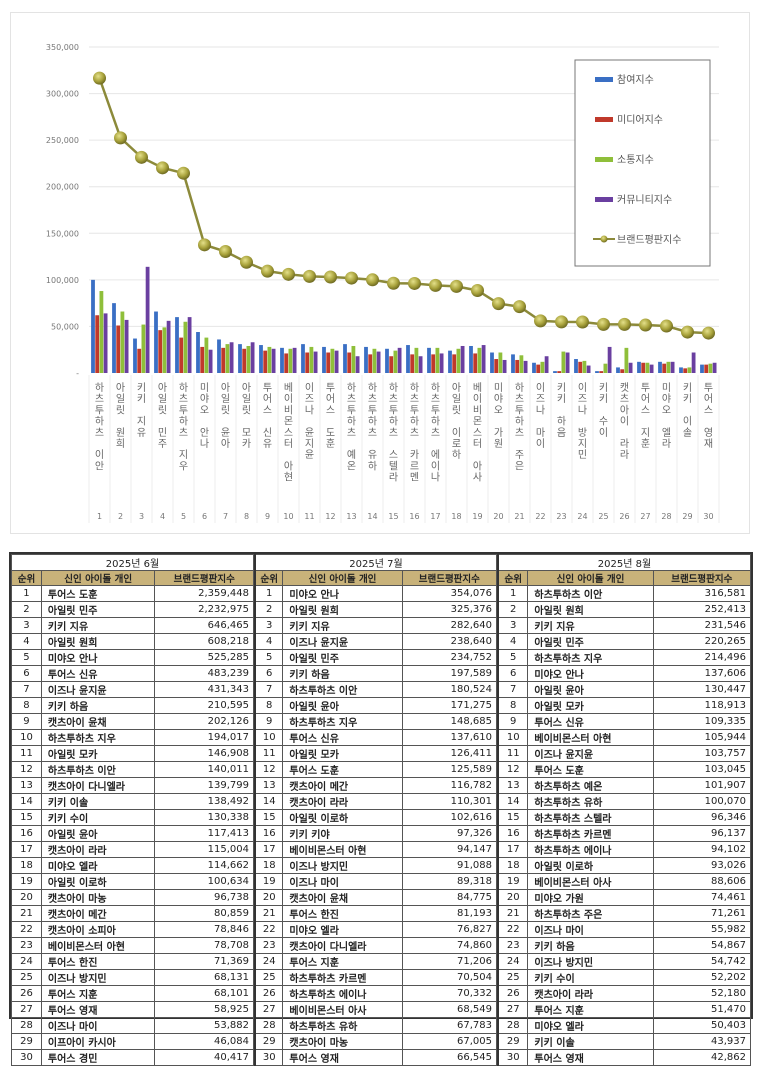 Image resolution: width=761 pixels, height=1066 pixels. I want to click on legend-swatch, so click(604, 159).